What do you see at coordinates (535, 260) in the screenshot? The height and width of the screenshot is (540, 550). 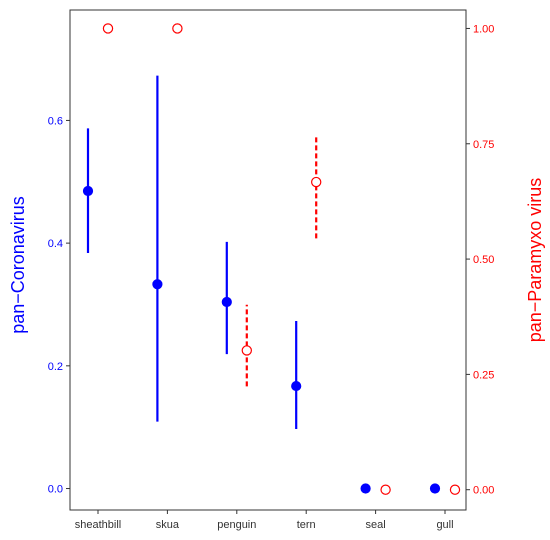 I see `right-axis-title: pan−Paramyxo virus` at bounding box center [535, 260].